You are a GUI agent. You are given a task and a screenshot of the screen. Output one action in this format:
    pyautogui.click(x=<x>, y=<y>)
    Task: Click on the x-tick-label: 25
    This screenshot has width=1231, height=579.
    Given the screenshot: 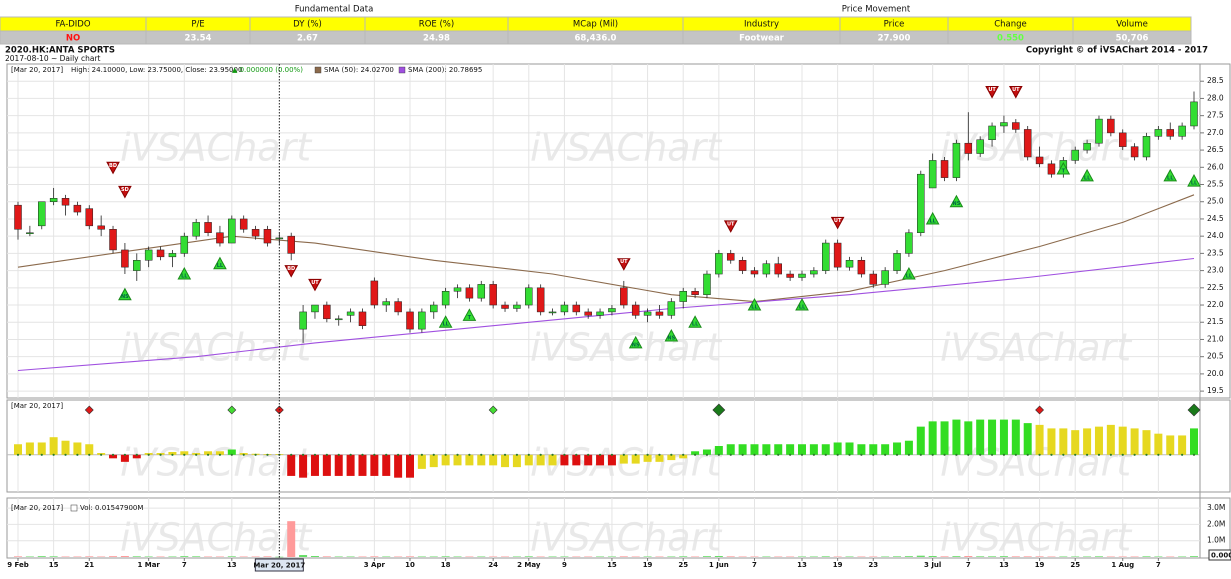 What is the action you would take?
    pyautogui.click(x=683, y=565)
    